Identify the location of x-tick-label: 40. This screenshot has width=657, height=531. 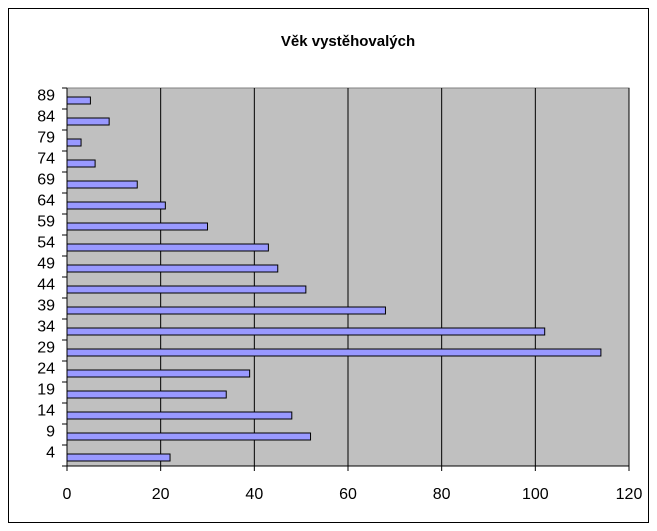
(254, 494).